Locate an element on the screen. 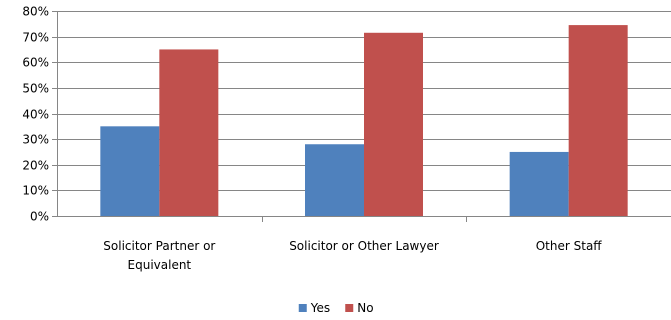  legend-label-no: No is located at coordinates (365, 308).